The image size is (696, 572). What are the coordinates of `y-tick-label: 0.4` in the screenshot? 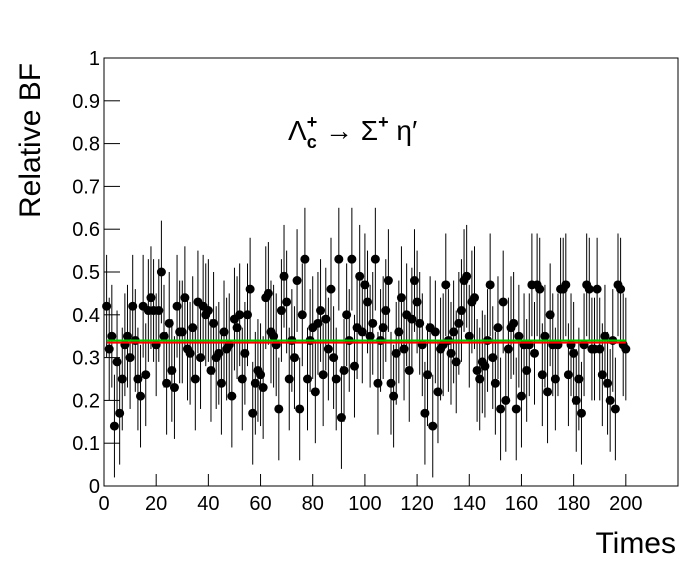 It's located at (86, 316).